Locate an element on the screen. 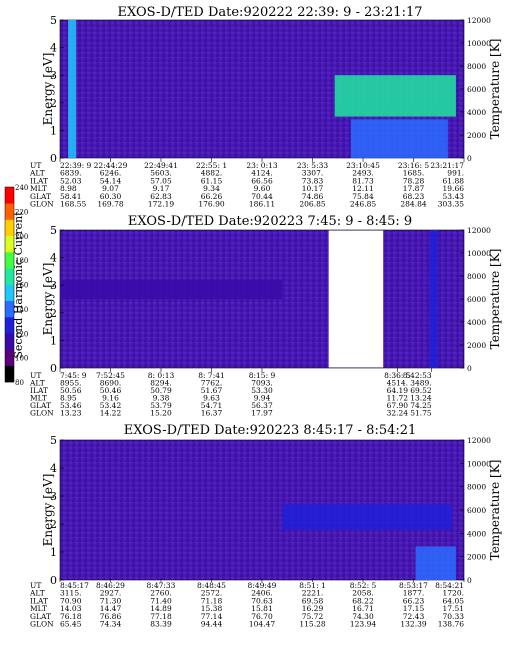 The width and height of the screenshot is (505, 649). table-cell: 6246. is located at coordinates (110, 173).